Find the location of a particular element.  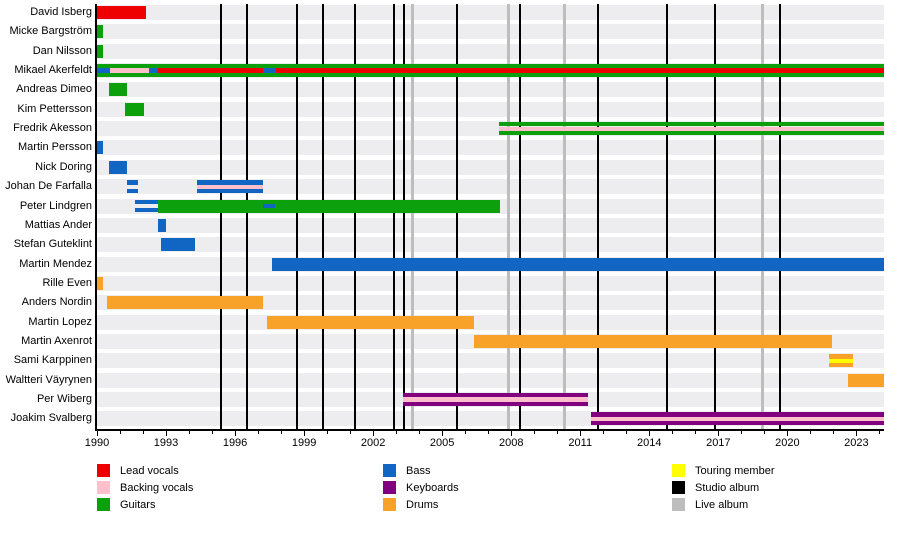

member-label: Joakim Svalberg is located at coordinates (51, 418).